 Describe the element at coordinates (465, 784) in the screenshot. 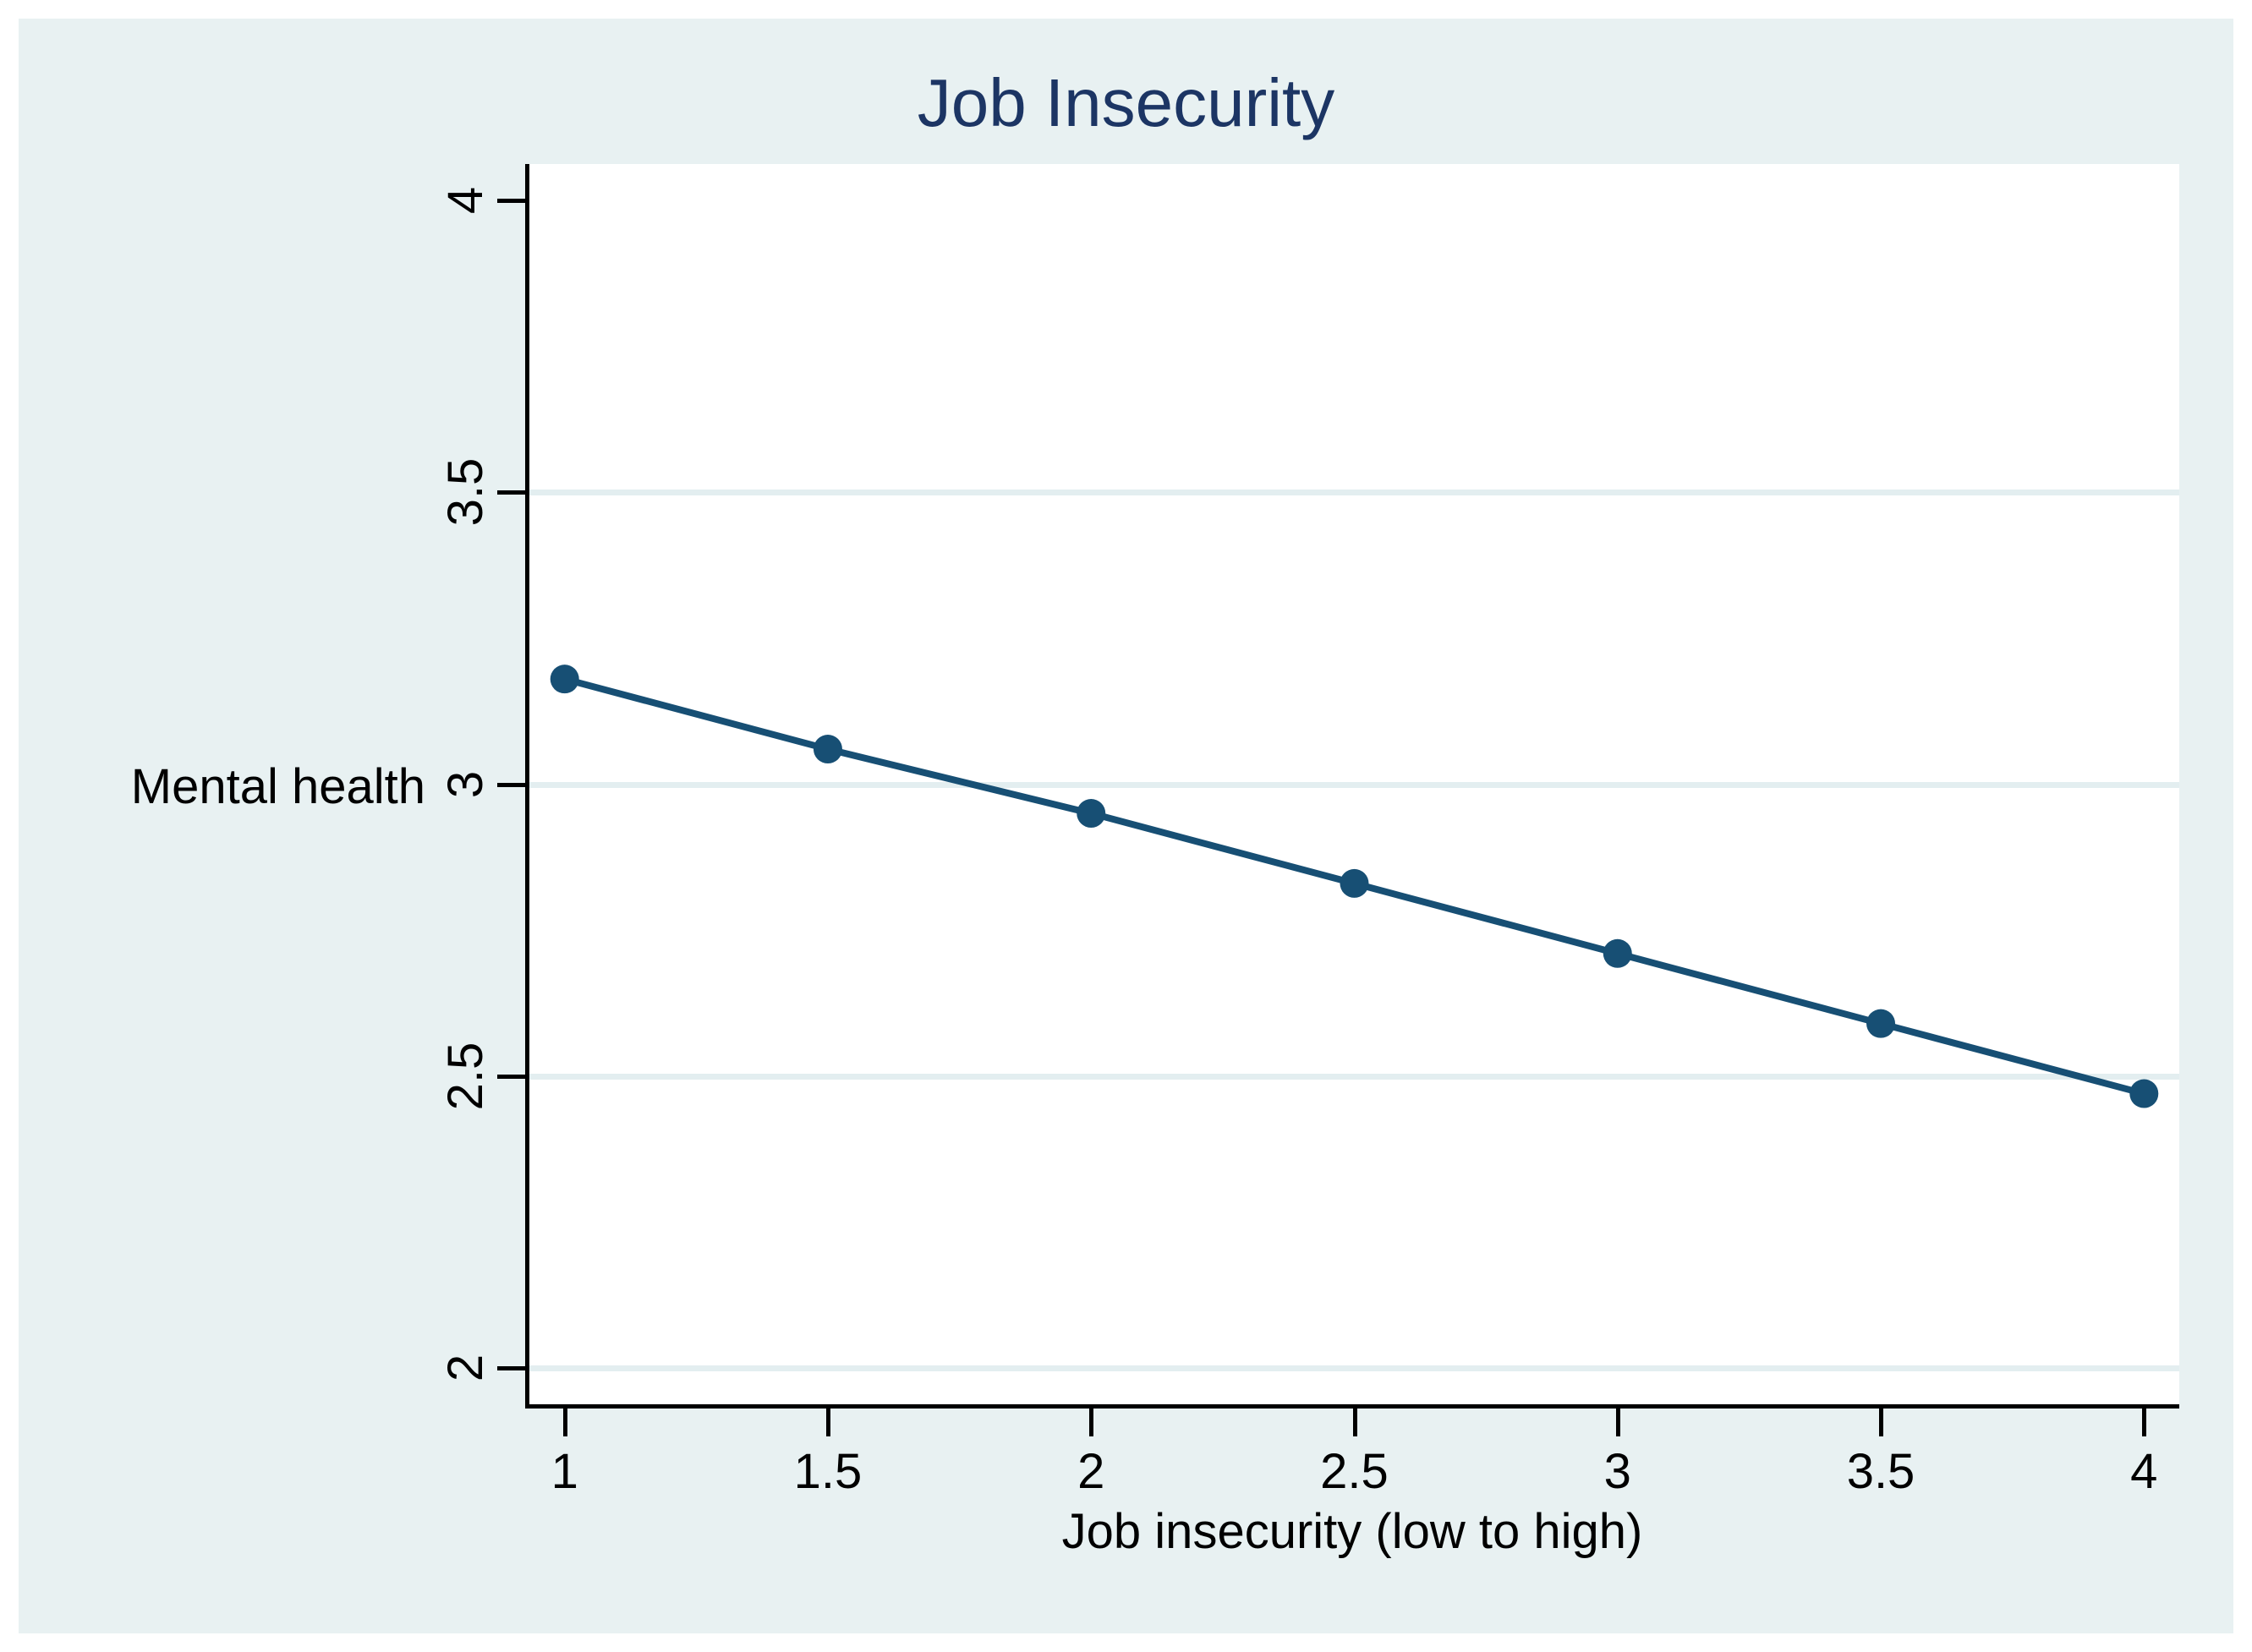

I see `y-axis-tick-label-3: 3` at that location.